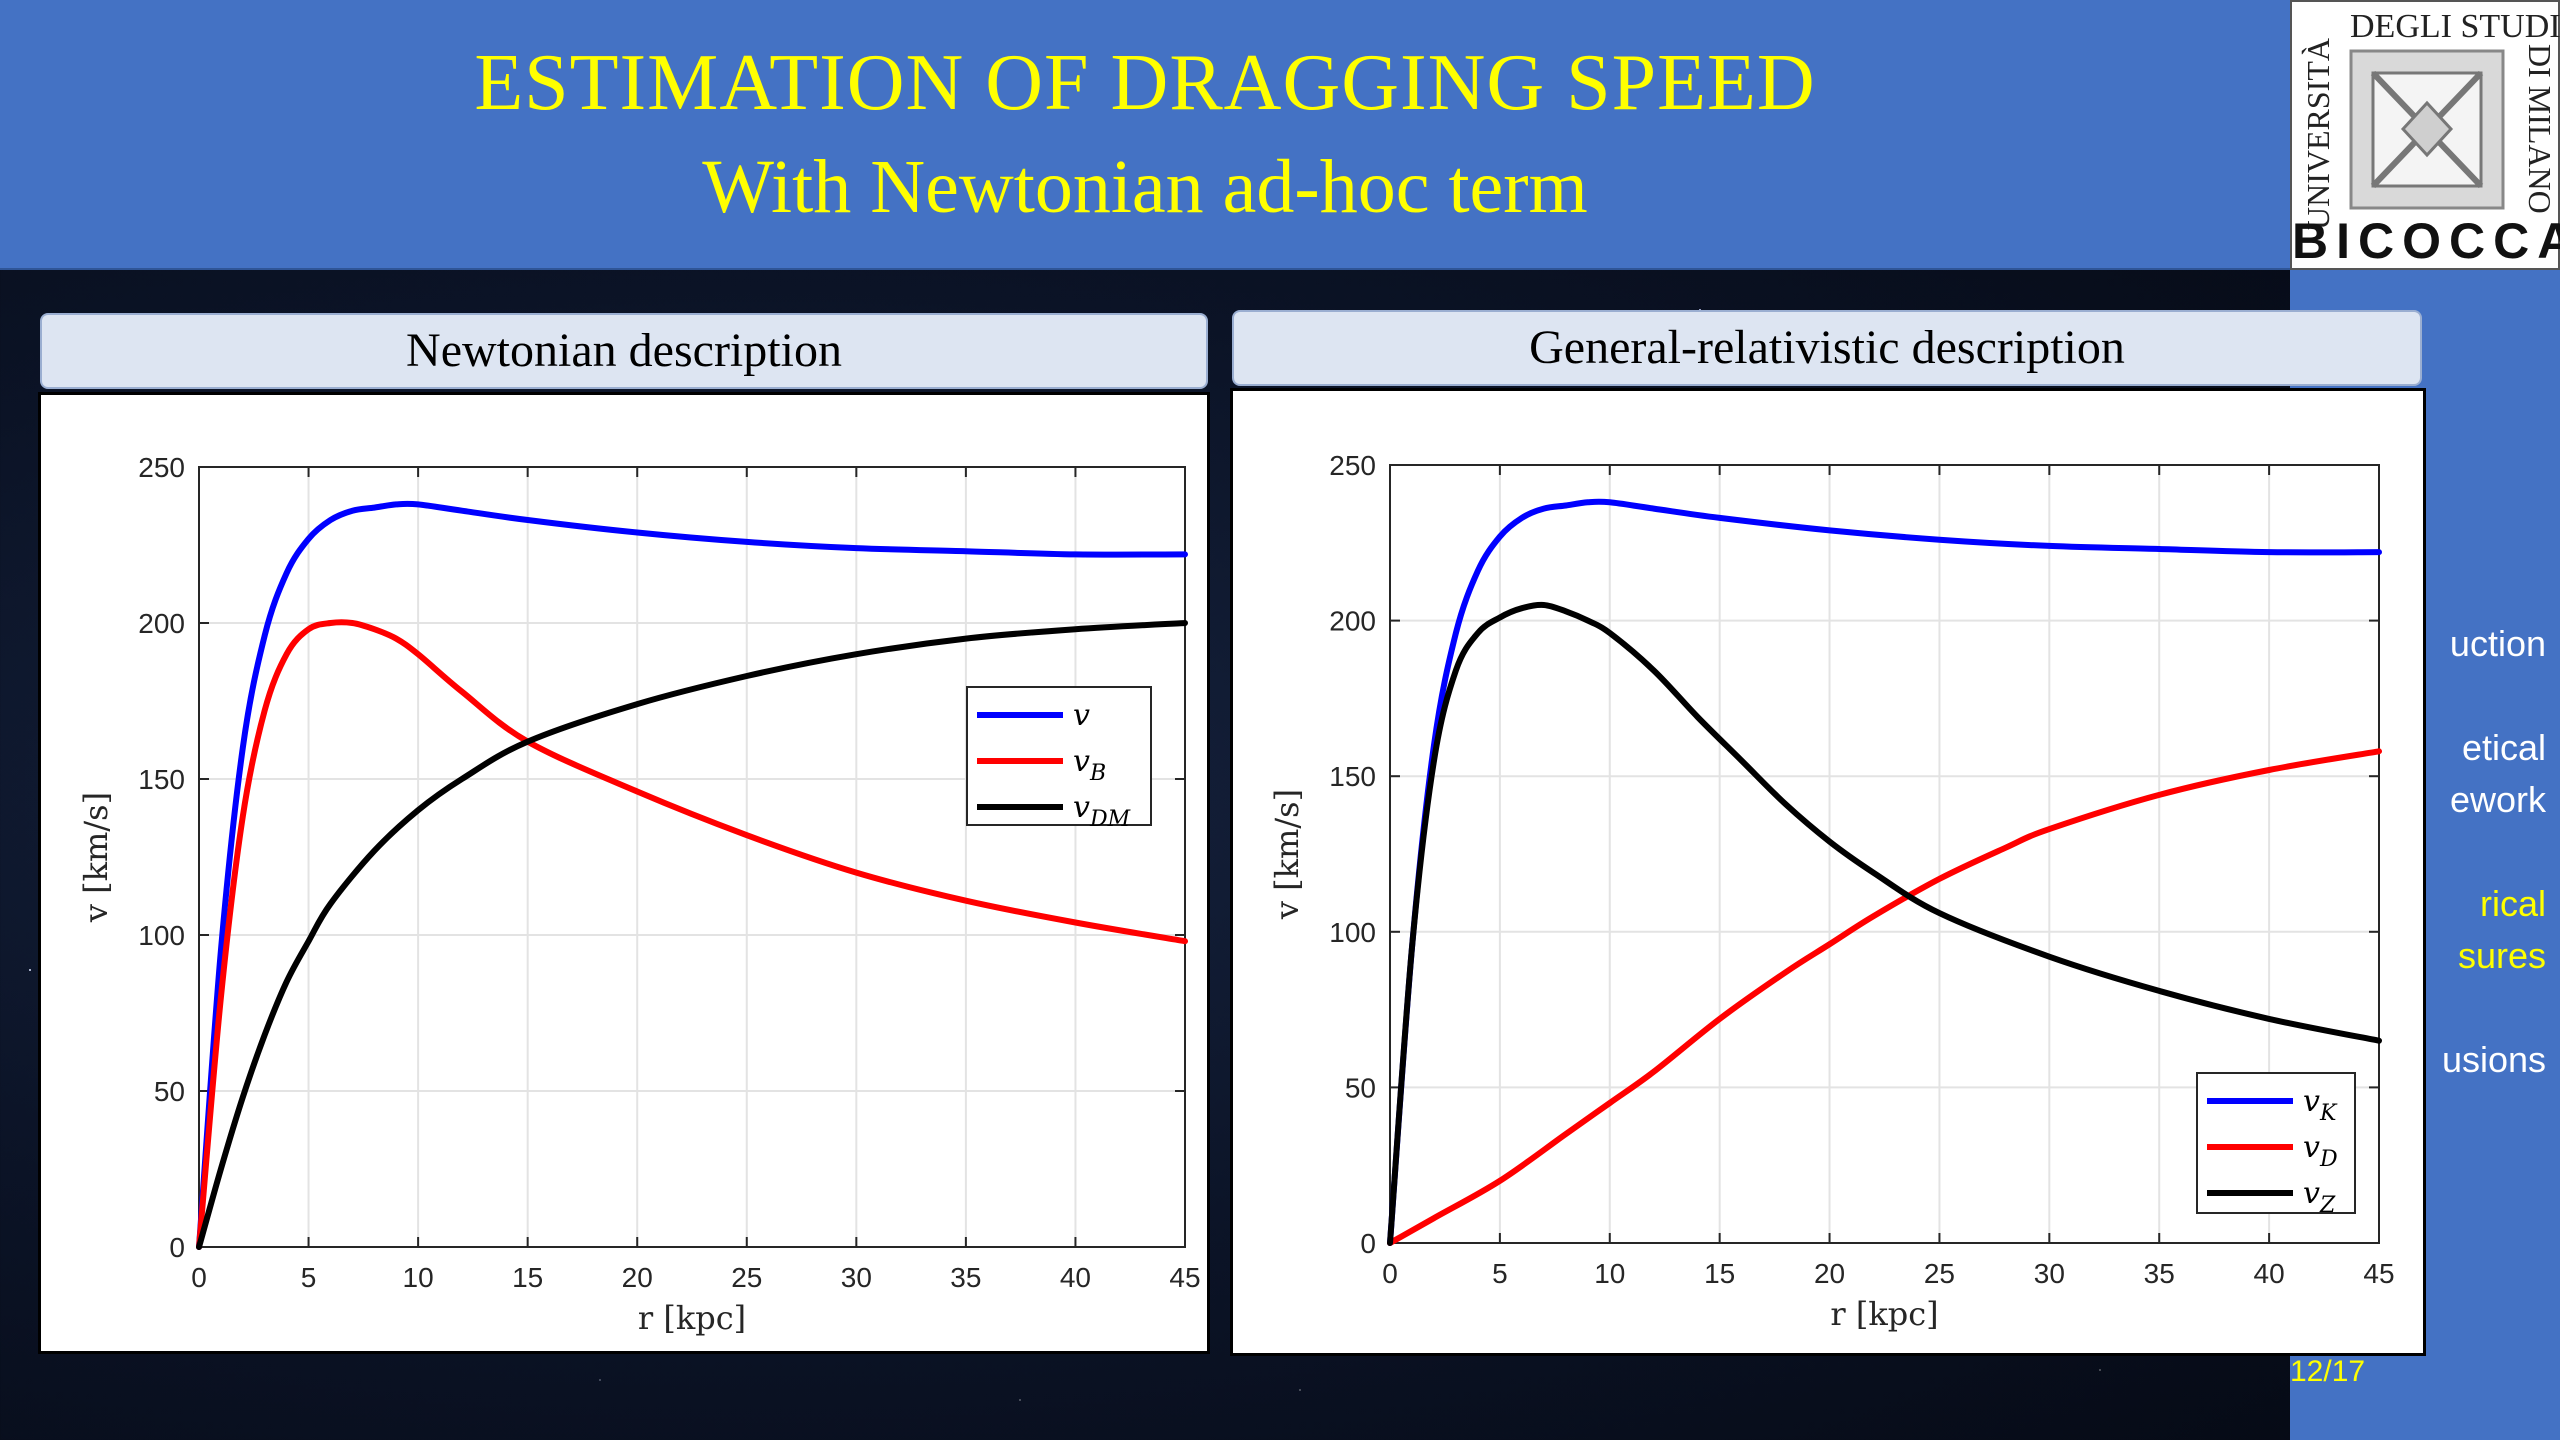  What do you see at coordinates (2540, 129) in the screenshot?
I see `logo-text-right: DI MILANO` at bounding box center [2540, 129].